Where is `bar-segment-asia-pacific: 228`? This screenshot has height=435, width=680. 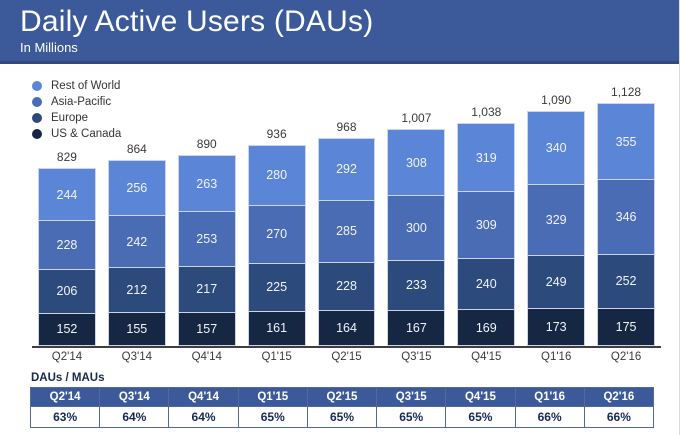
bar-segment-asia-pacific: 228 is located at coordinates (67, 245).